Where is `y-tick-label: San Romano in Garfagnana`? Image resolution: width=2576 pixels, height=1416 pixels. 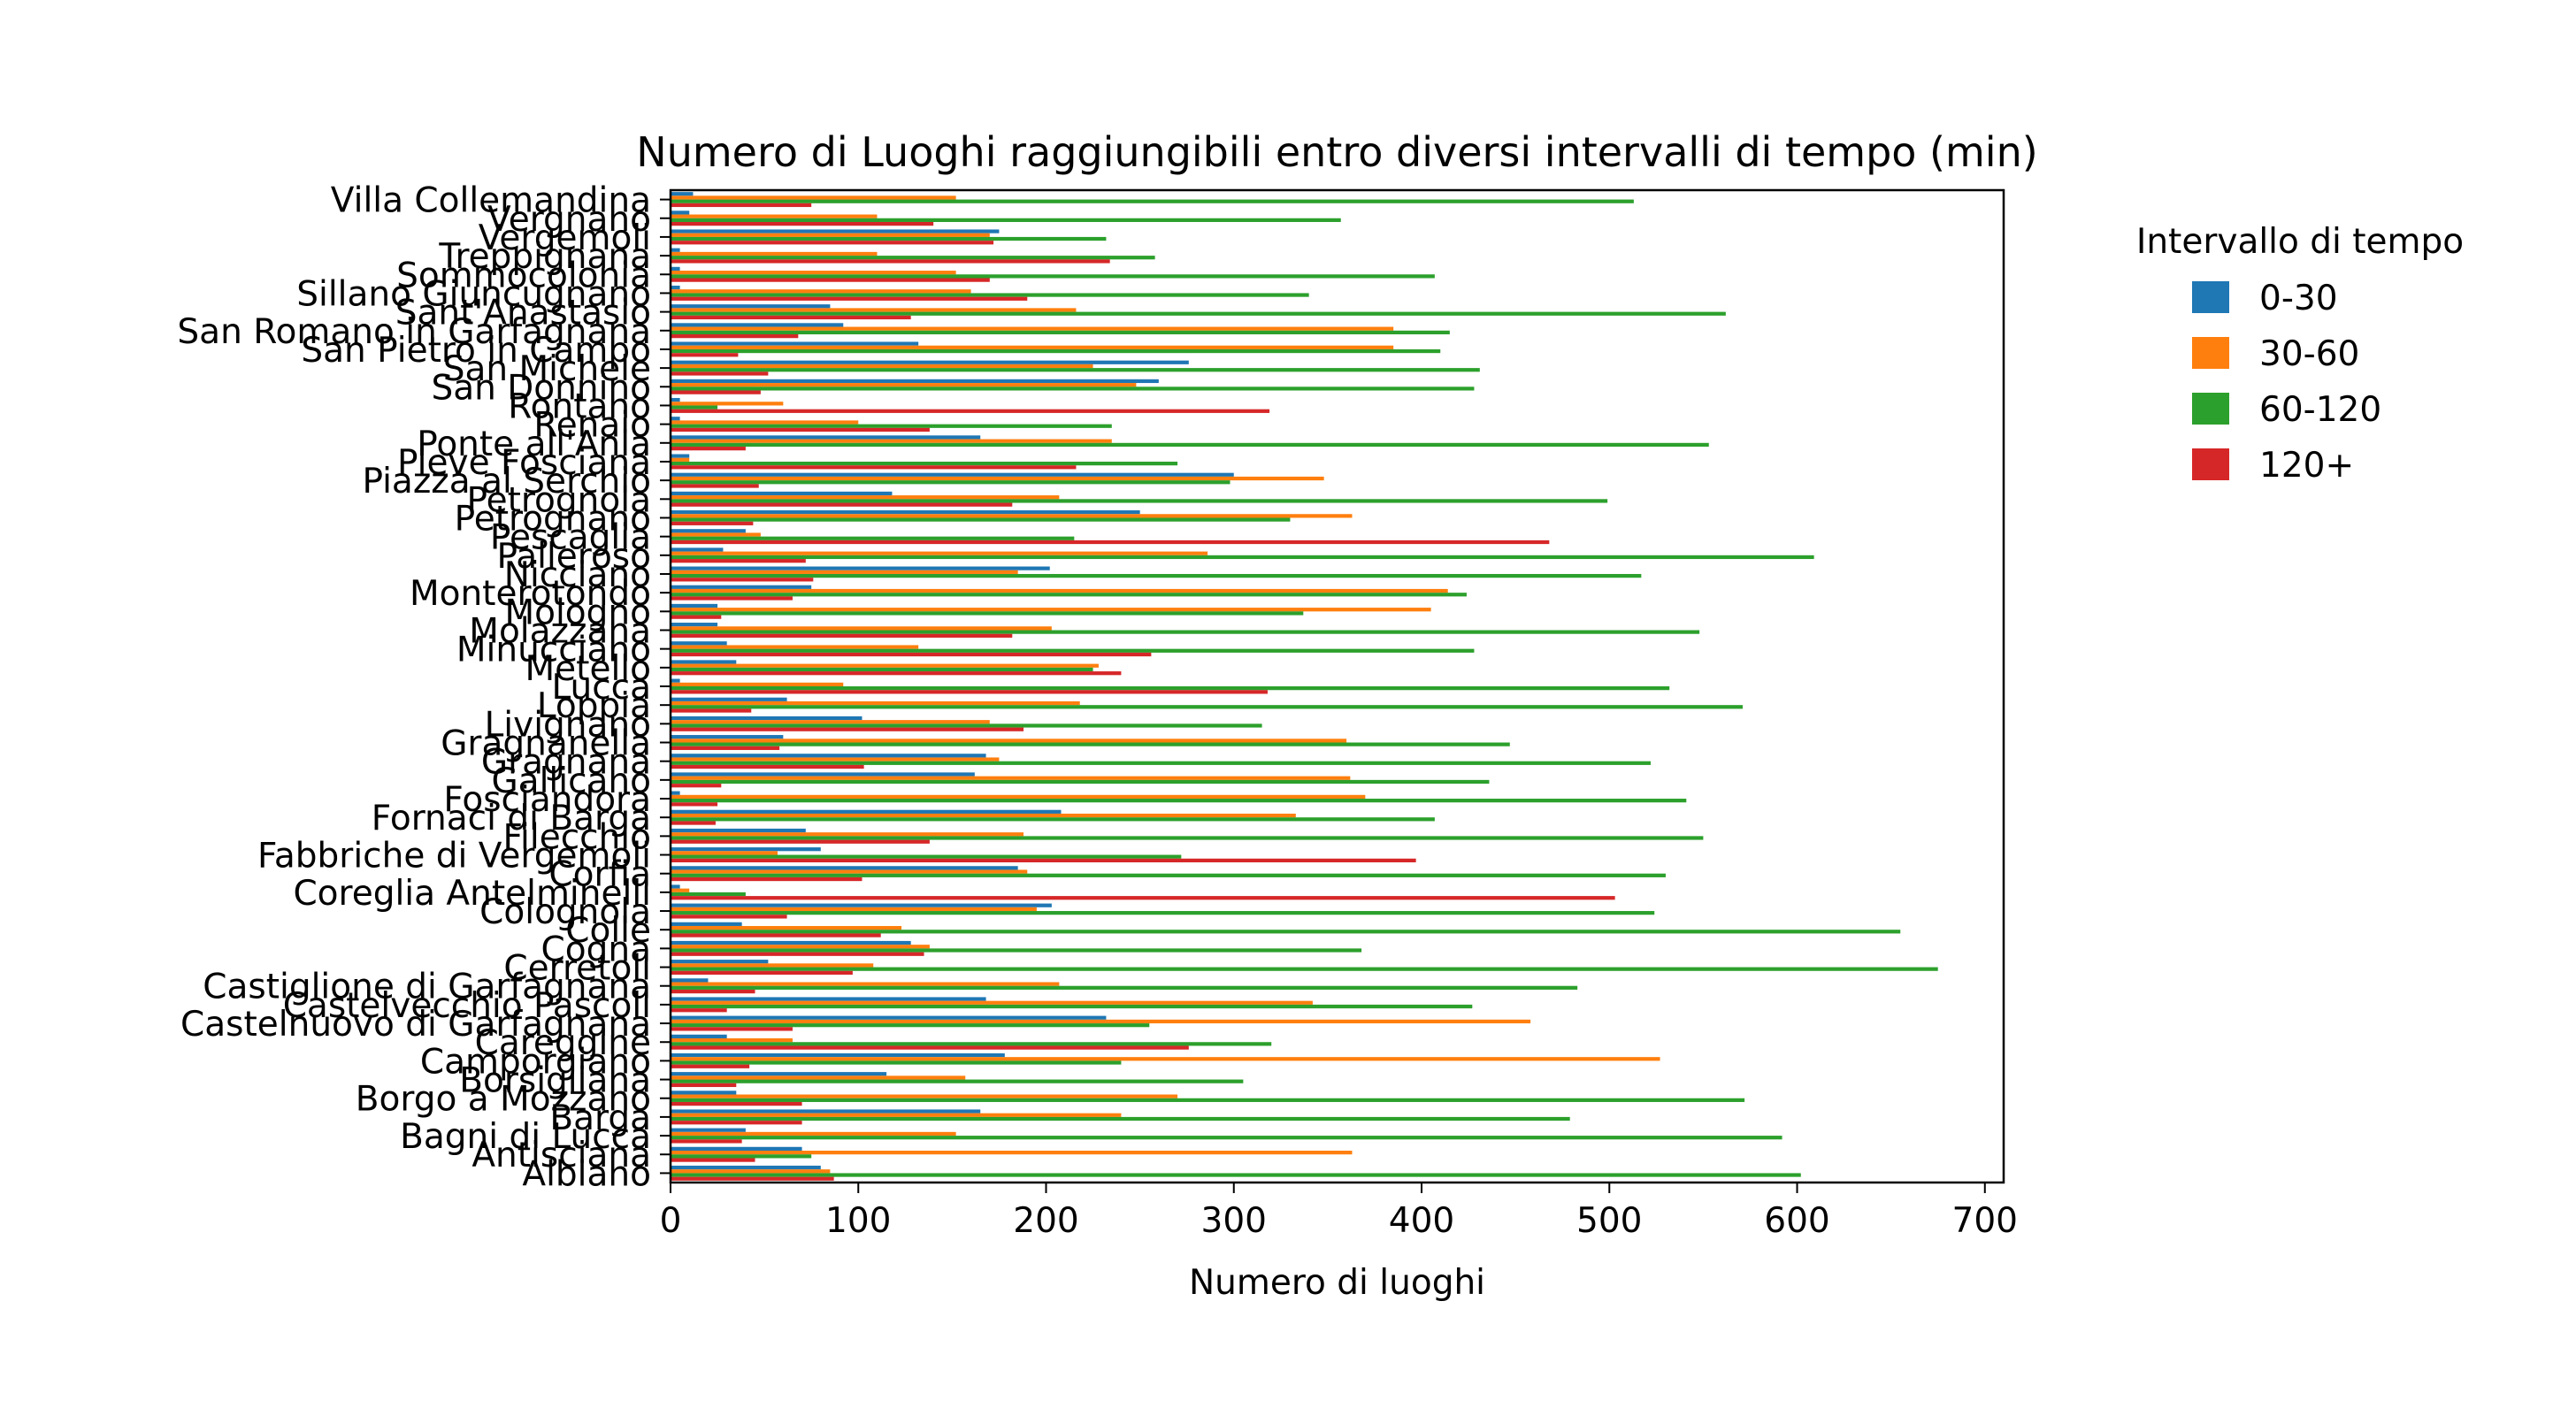 y-tick-label: San Romano in Garfagnana is located at coordinates (414, 332).